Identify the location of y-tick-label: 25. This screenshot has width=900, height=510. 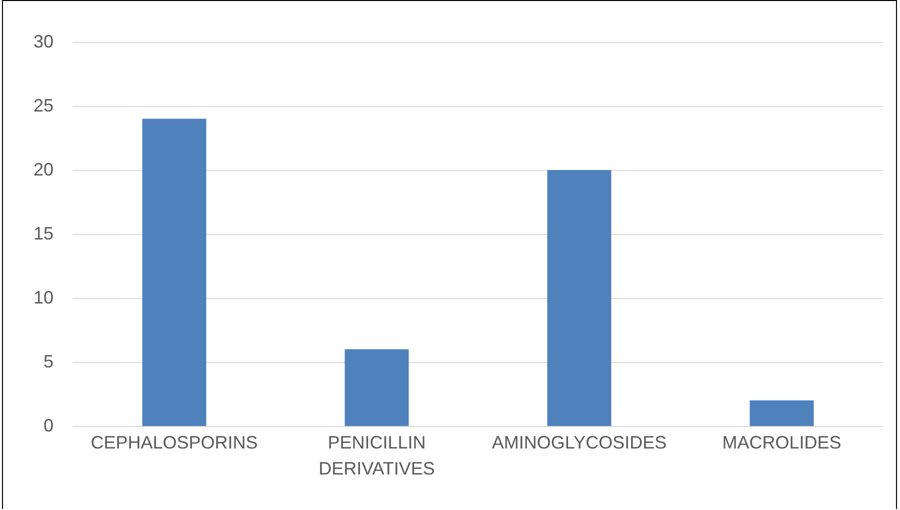
(43, 106).